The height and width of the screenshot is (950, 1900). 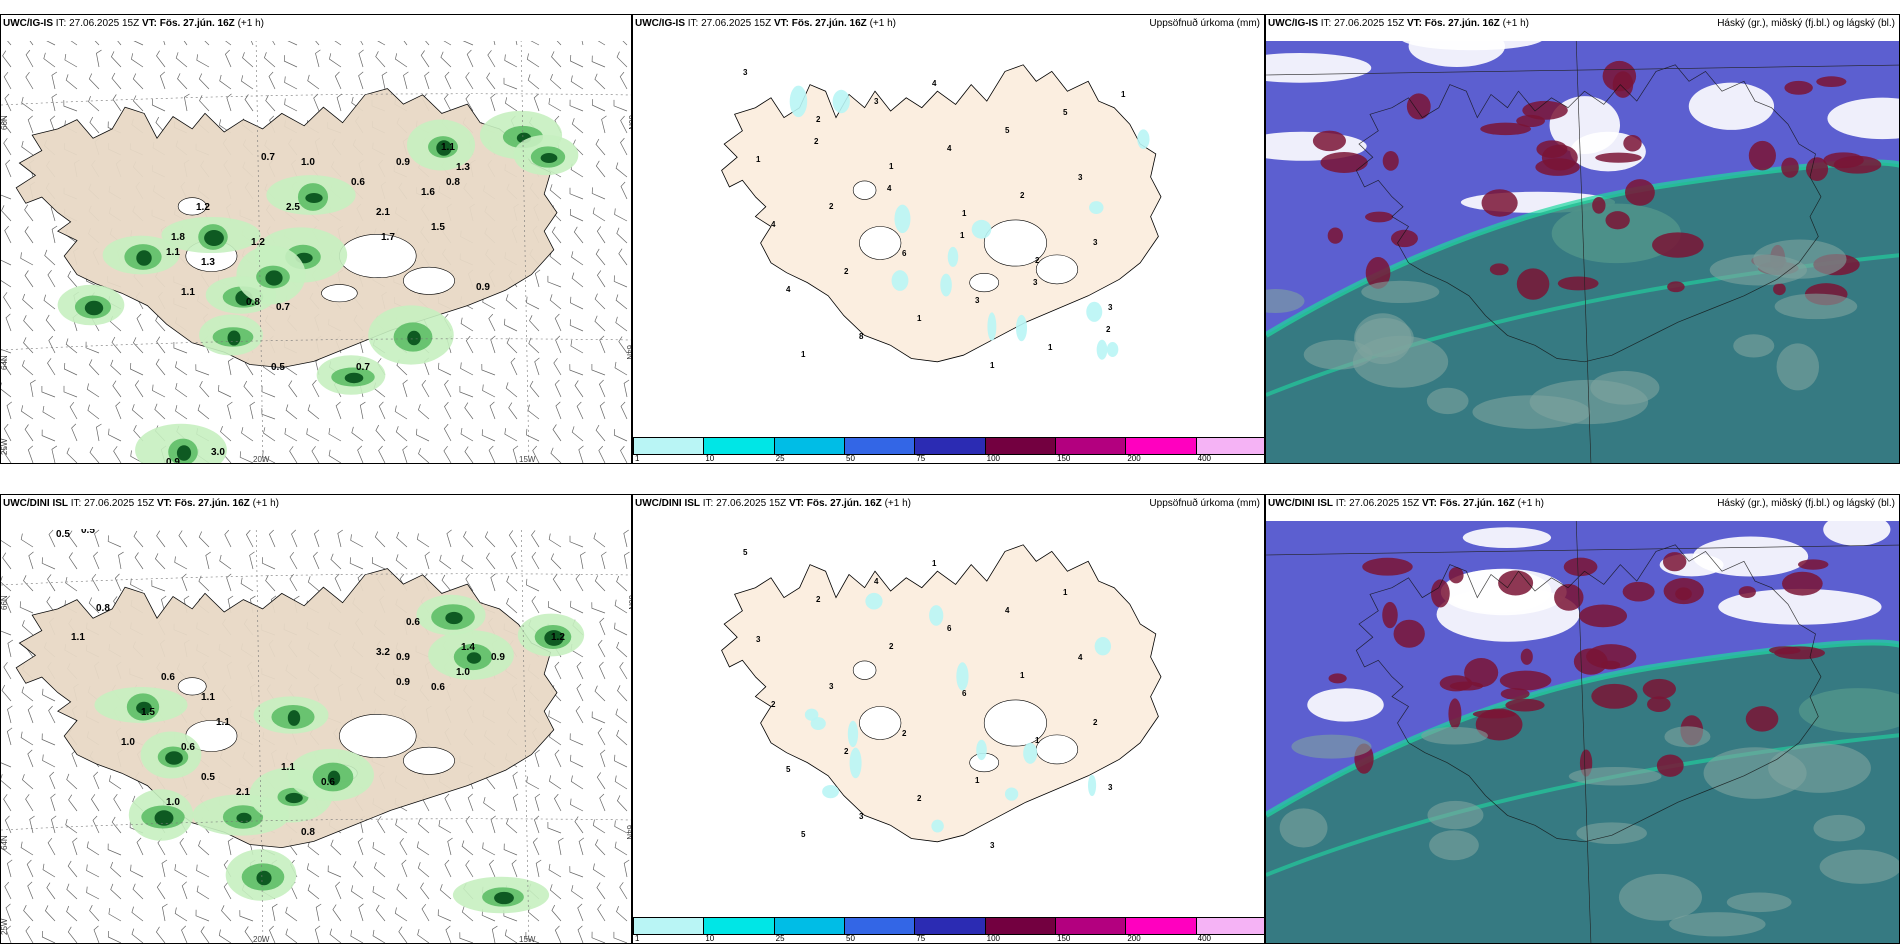 I want to click on precip-value: 1.1, so click(x=188, y=292).